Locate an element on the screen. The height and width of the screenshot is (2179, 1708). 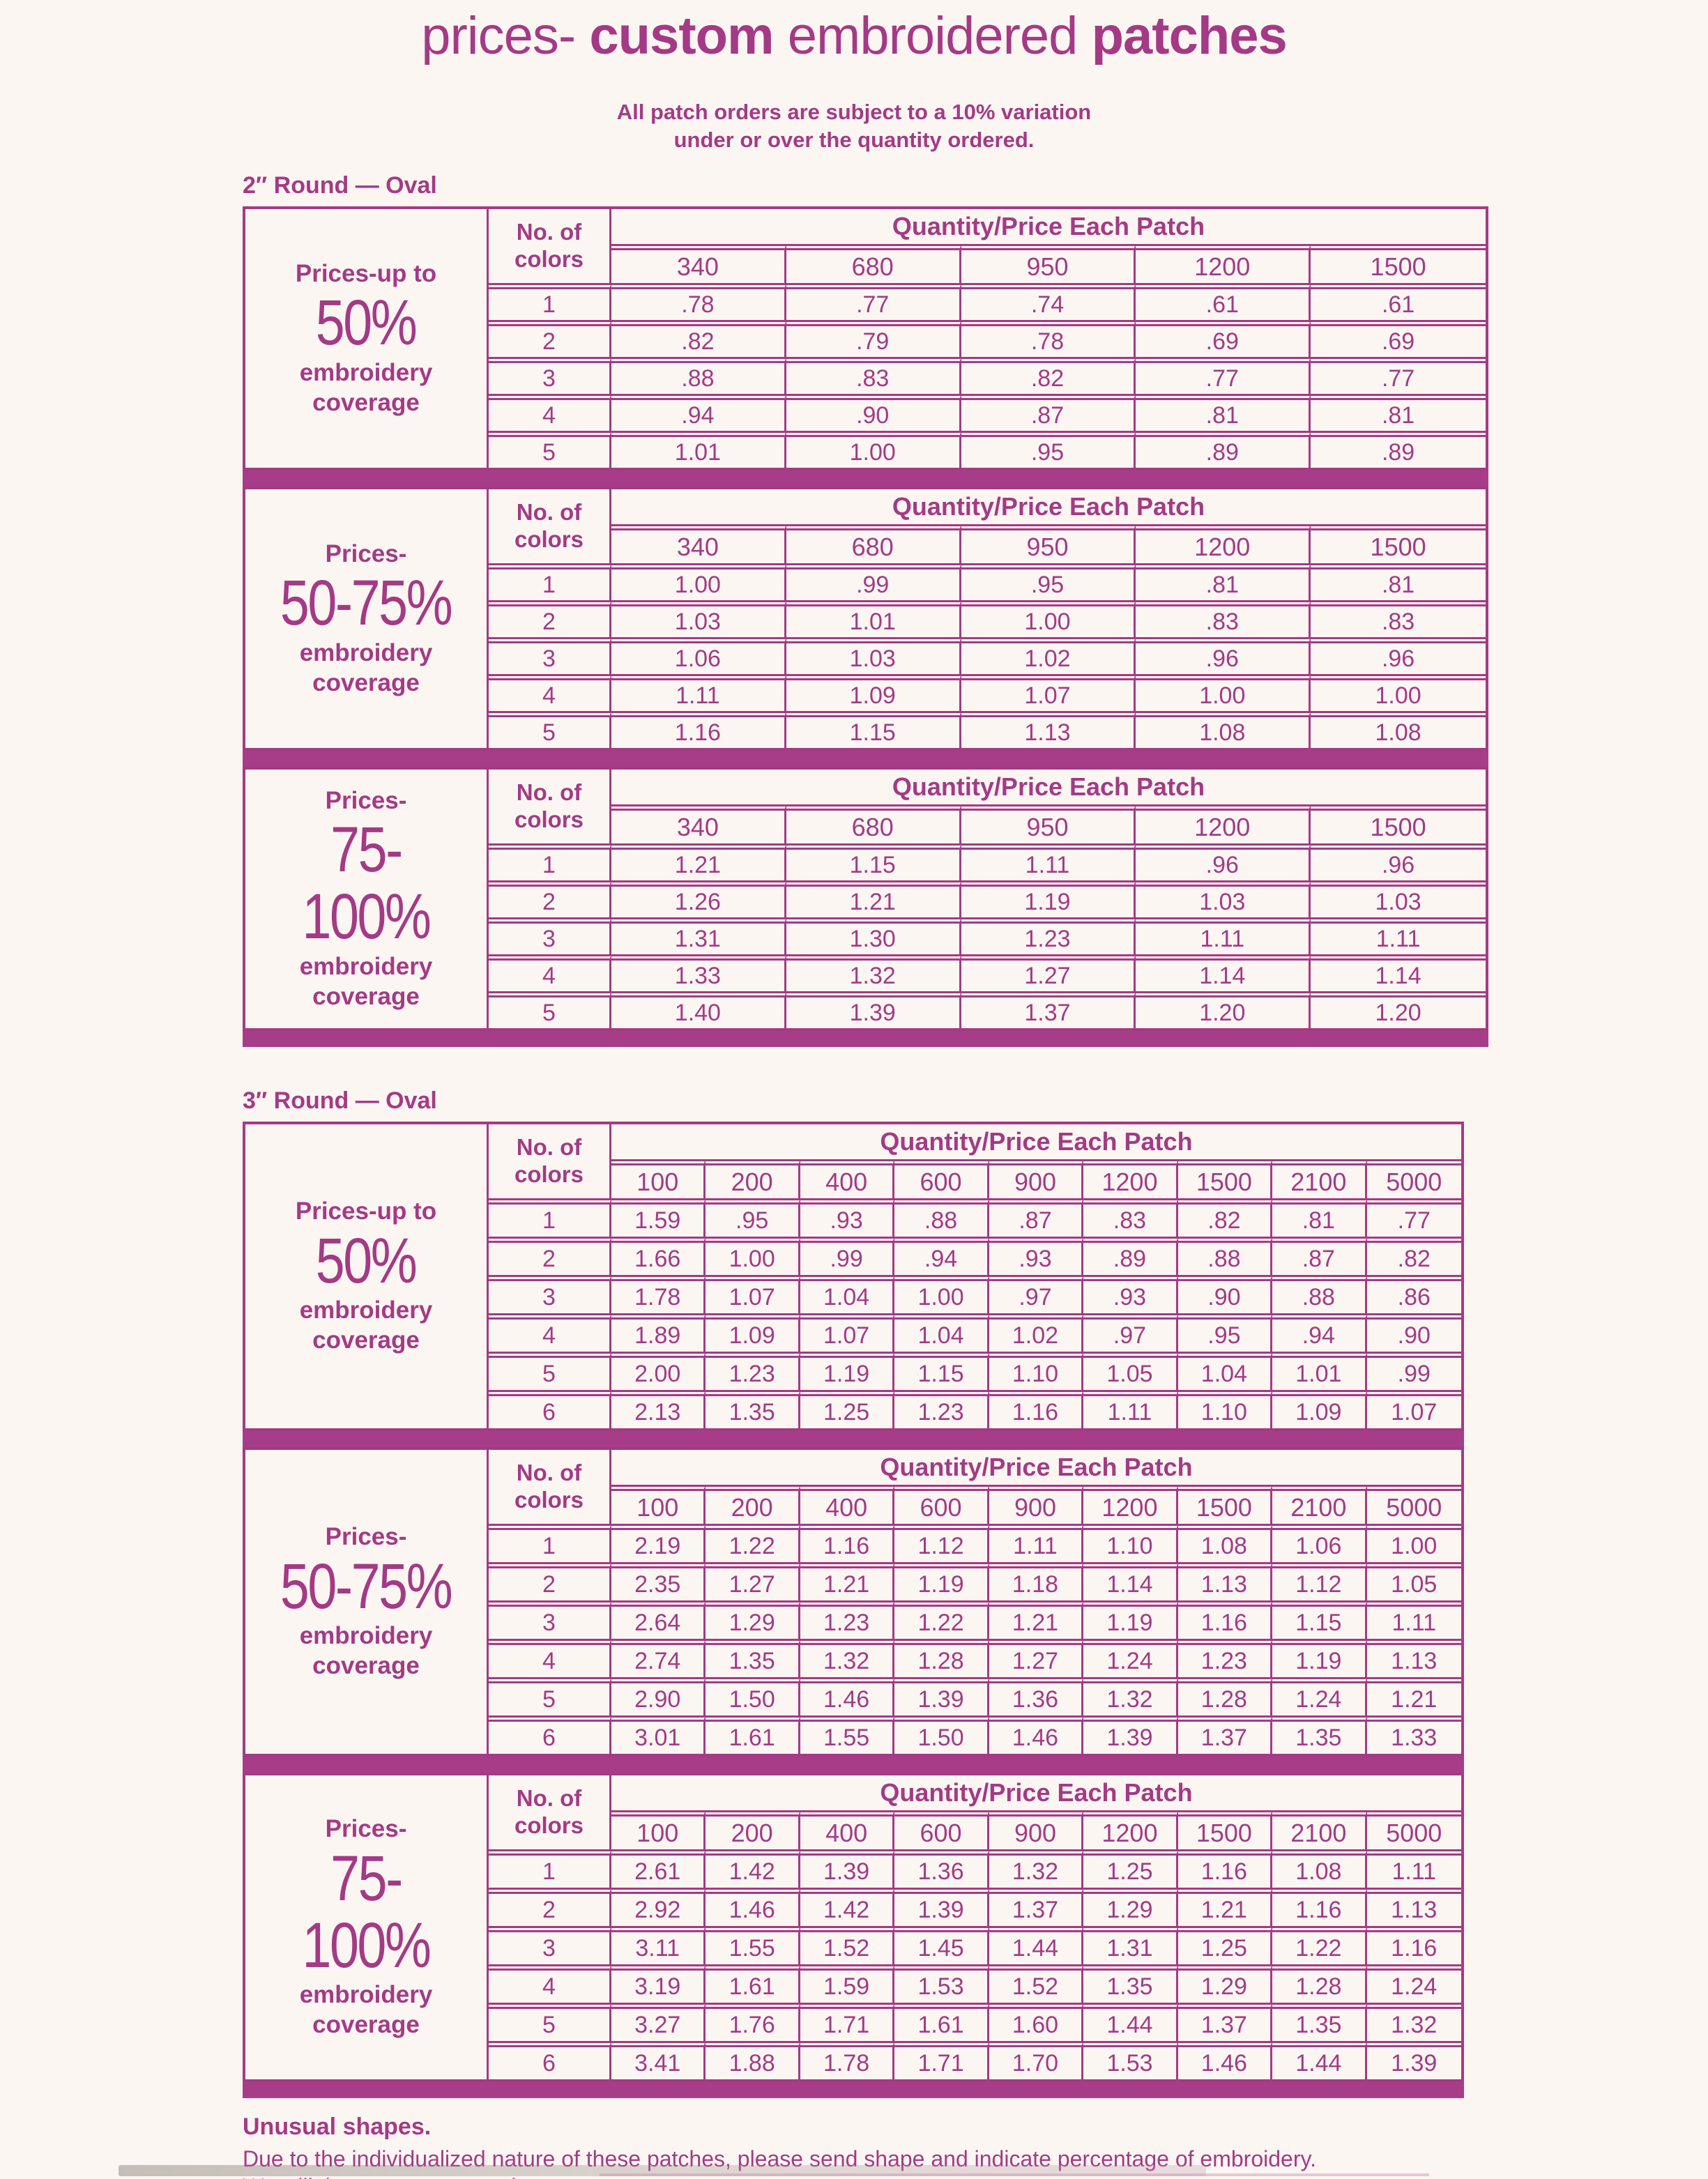
coverage-label-line: Prices-up to is located at coordinates (366, 1211).